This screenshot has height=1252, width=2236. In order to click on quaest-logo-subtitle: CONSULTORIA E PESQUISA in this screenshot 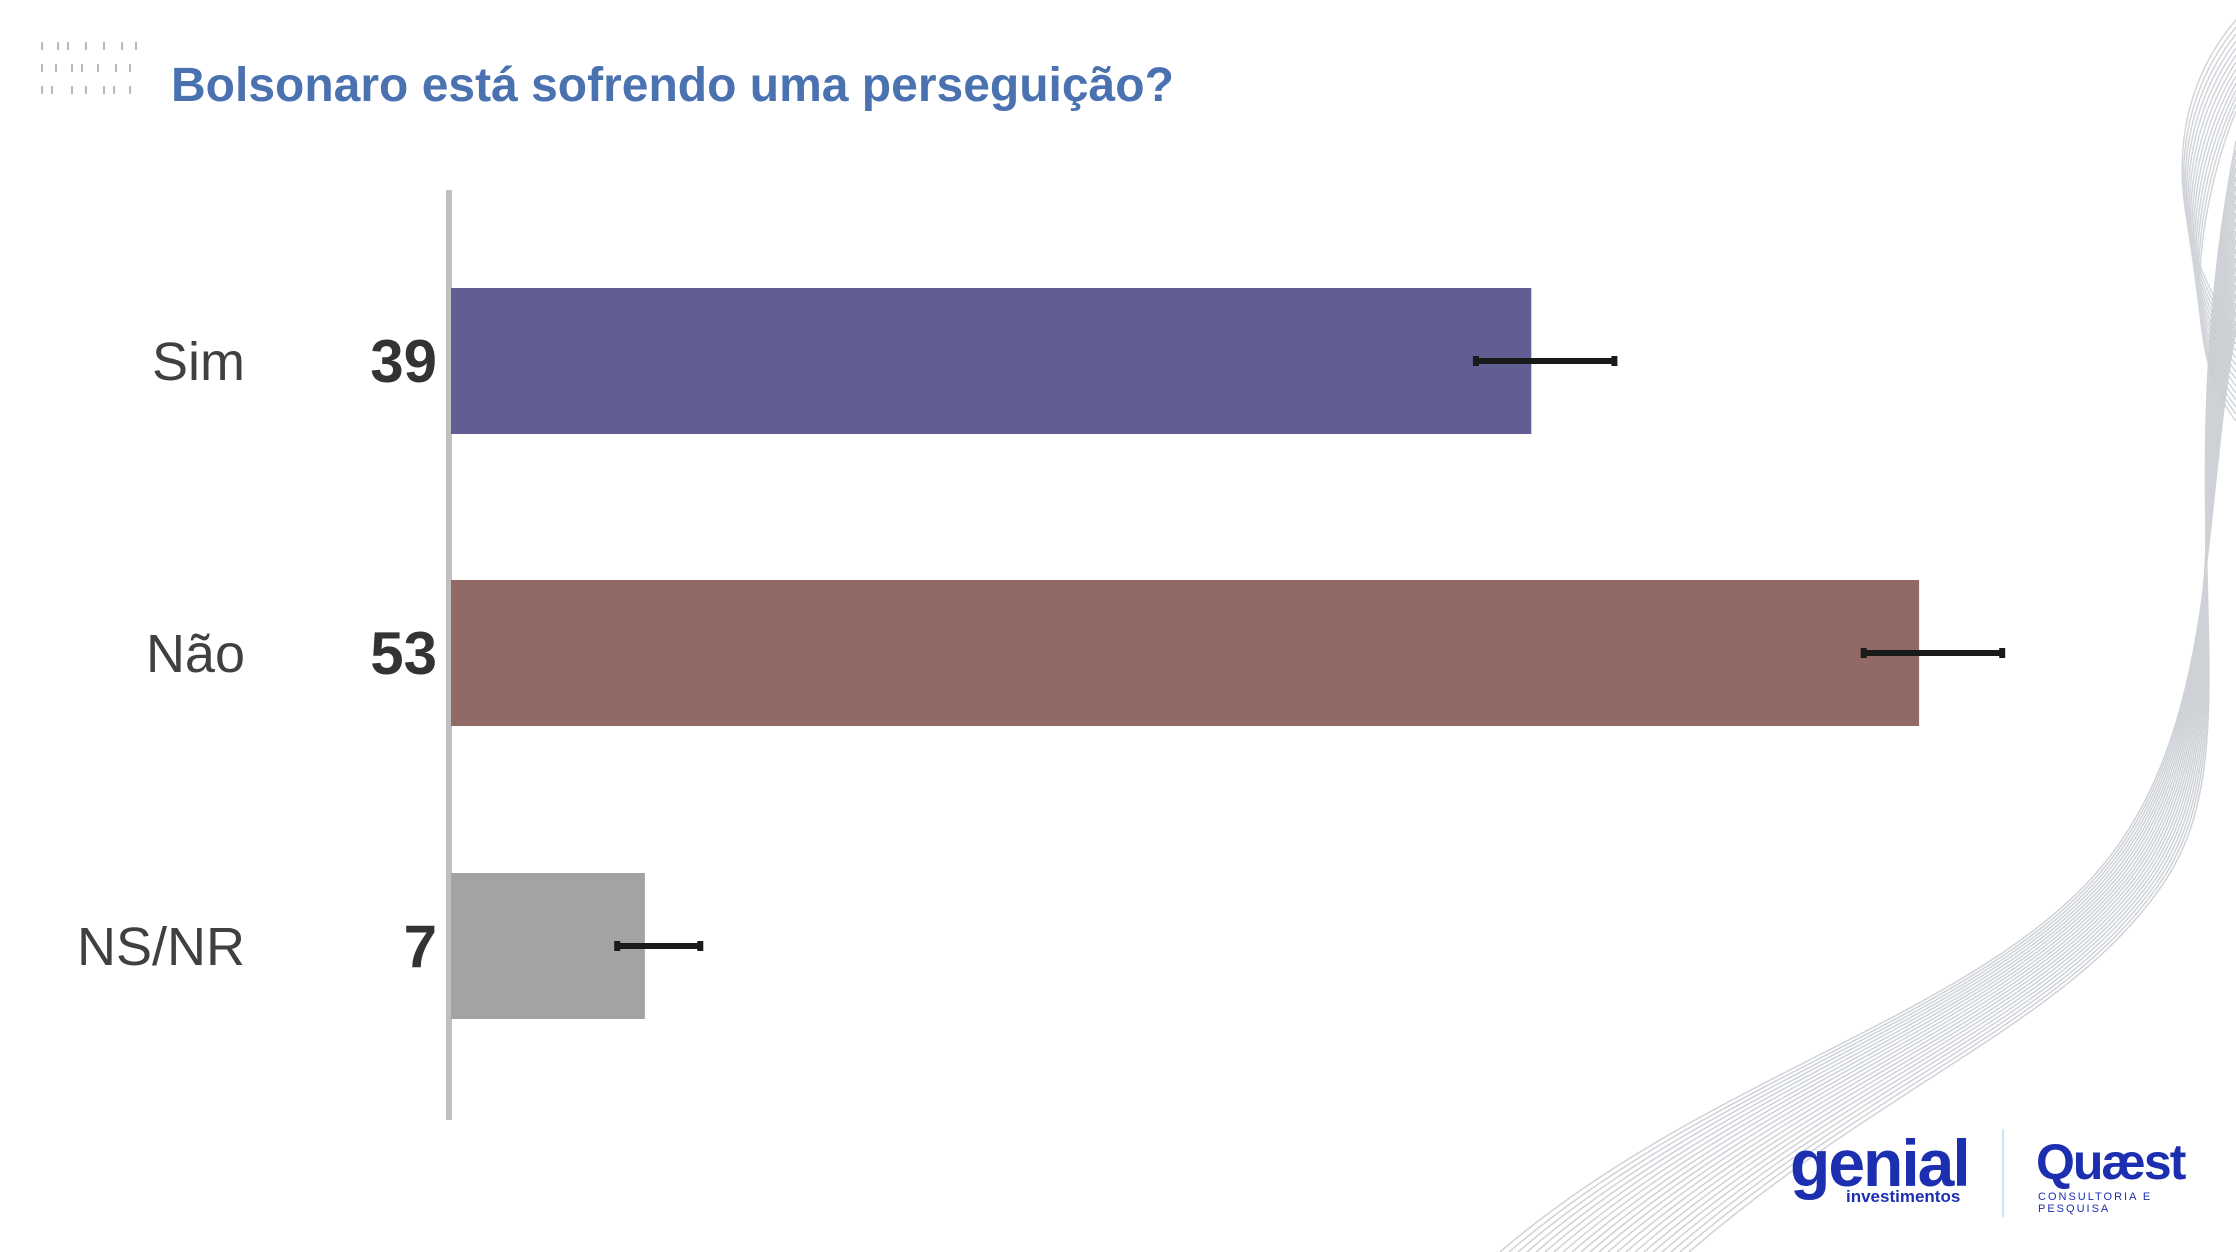, I will do `click(2095, 1203)`.